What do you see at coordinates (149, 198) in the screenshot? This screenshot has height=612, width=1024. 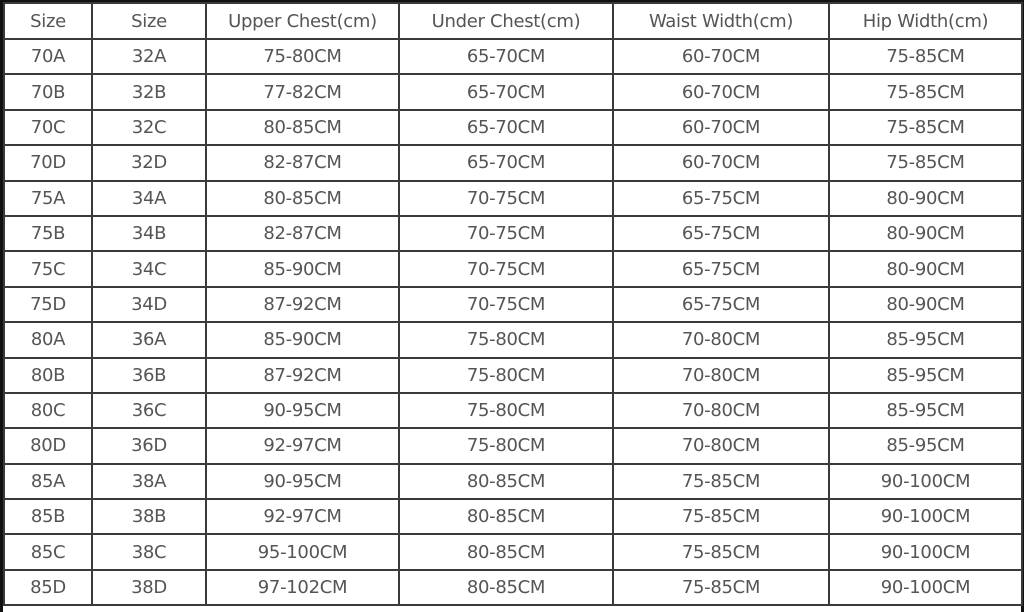 I see `table-cell: 34A` at bounding box center [149, 198].